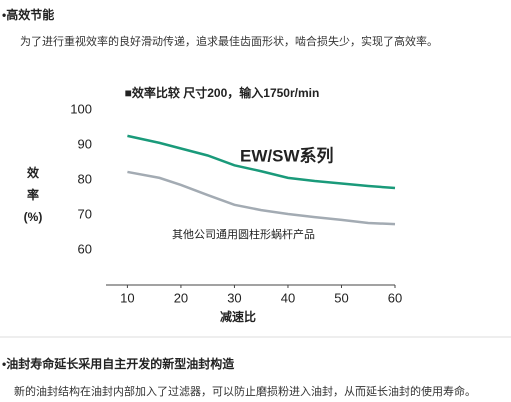  Describe the element at coordinates (234, 297) in the screenshot. I see `x-tick-label: 30` at that location.